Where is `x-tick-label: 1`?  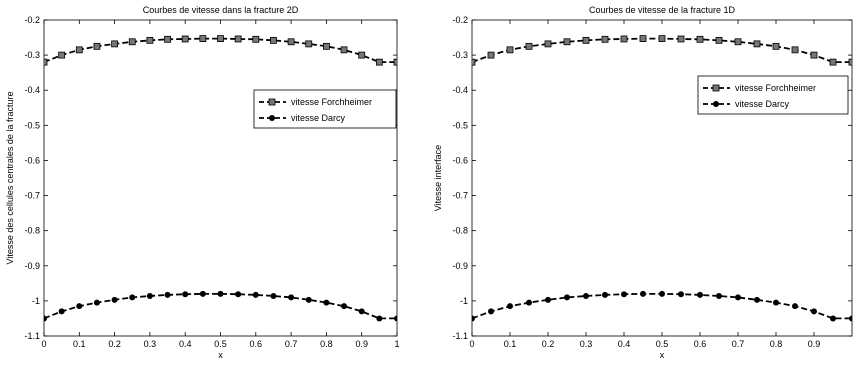 x-tick-label: 1 is located at coordinates (396, 344).